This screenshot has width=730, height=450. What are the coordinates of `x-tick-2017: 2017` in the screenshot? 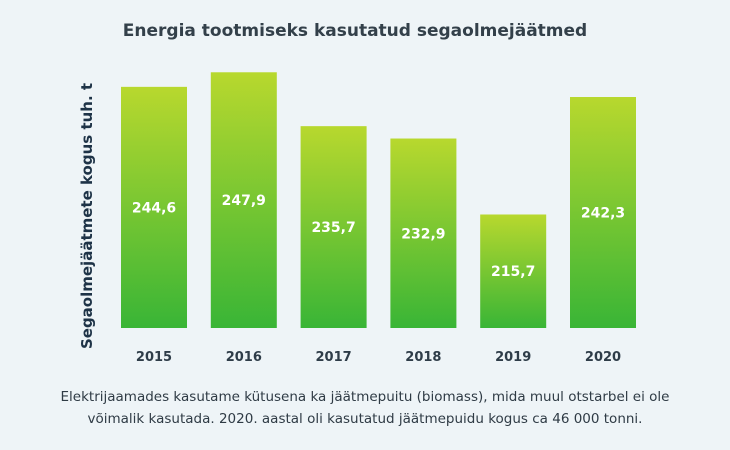 It's located at (334, 357).